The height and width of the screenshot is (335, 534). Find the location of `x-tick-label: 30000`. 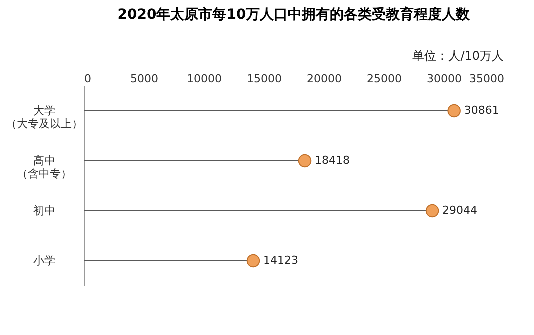

x-tick-label: 30000 is located at coordinates (444, 79).